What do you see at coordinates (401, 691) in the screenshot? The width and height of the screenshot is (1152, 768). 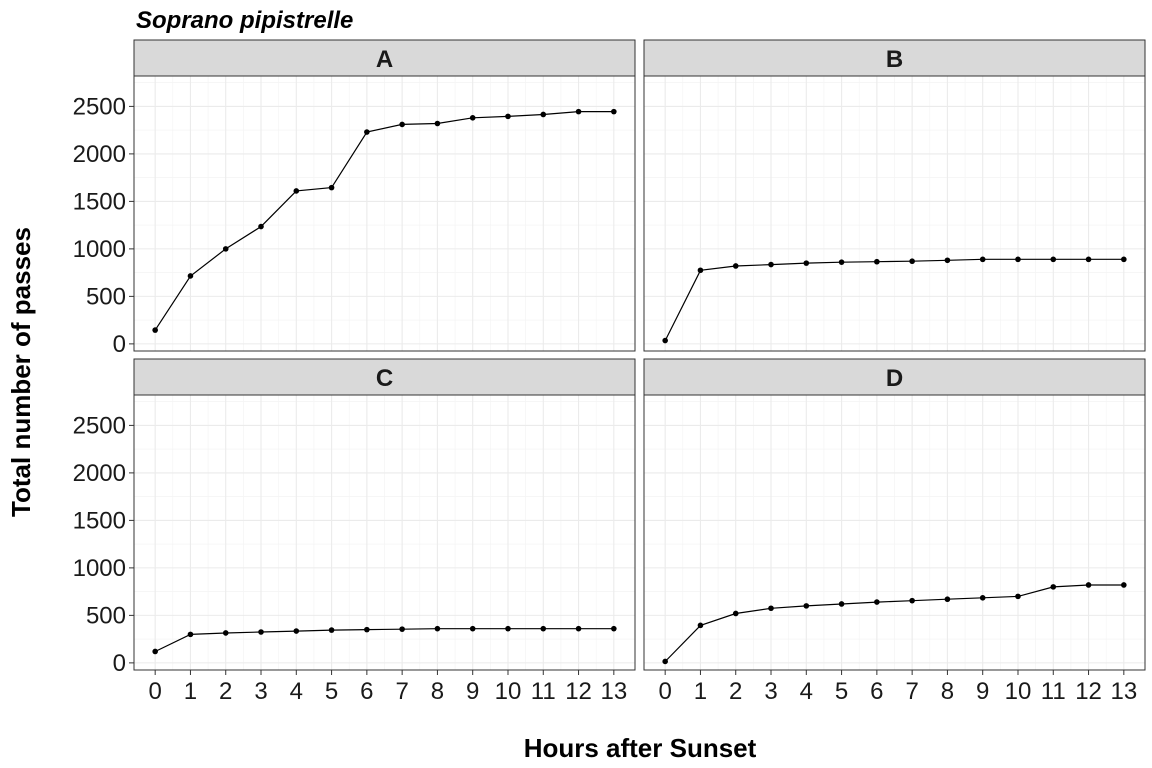 I see `x-tick-label: 7` at bounding box center [401, 691].